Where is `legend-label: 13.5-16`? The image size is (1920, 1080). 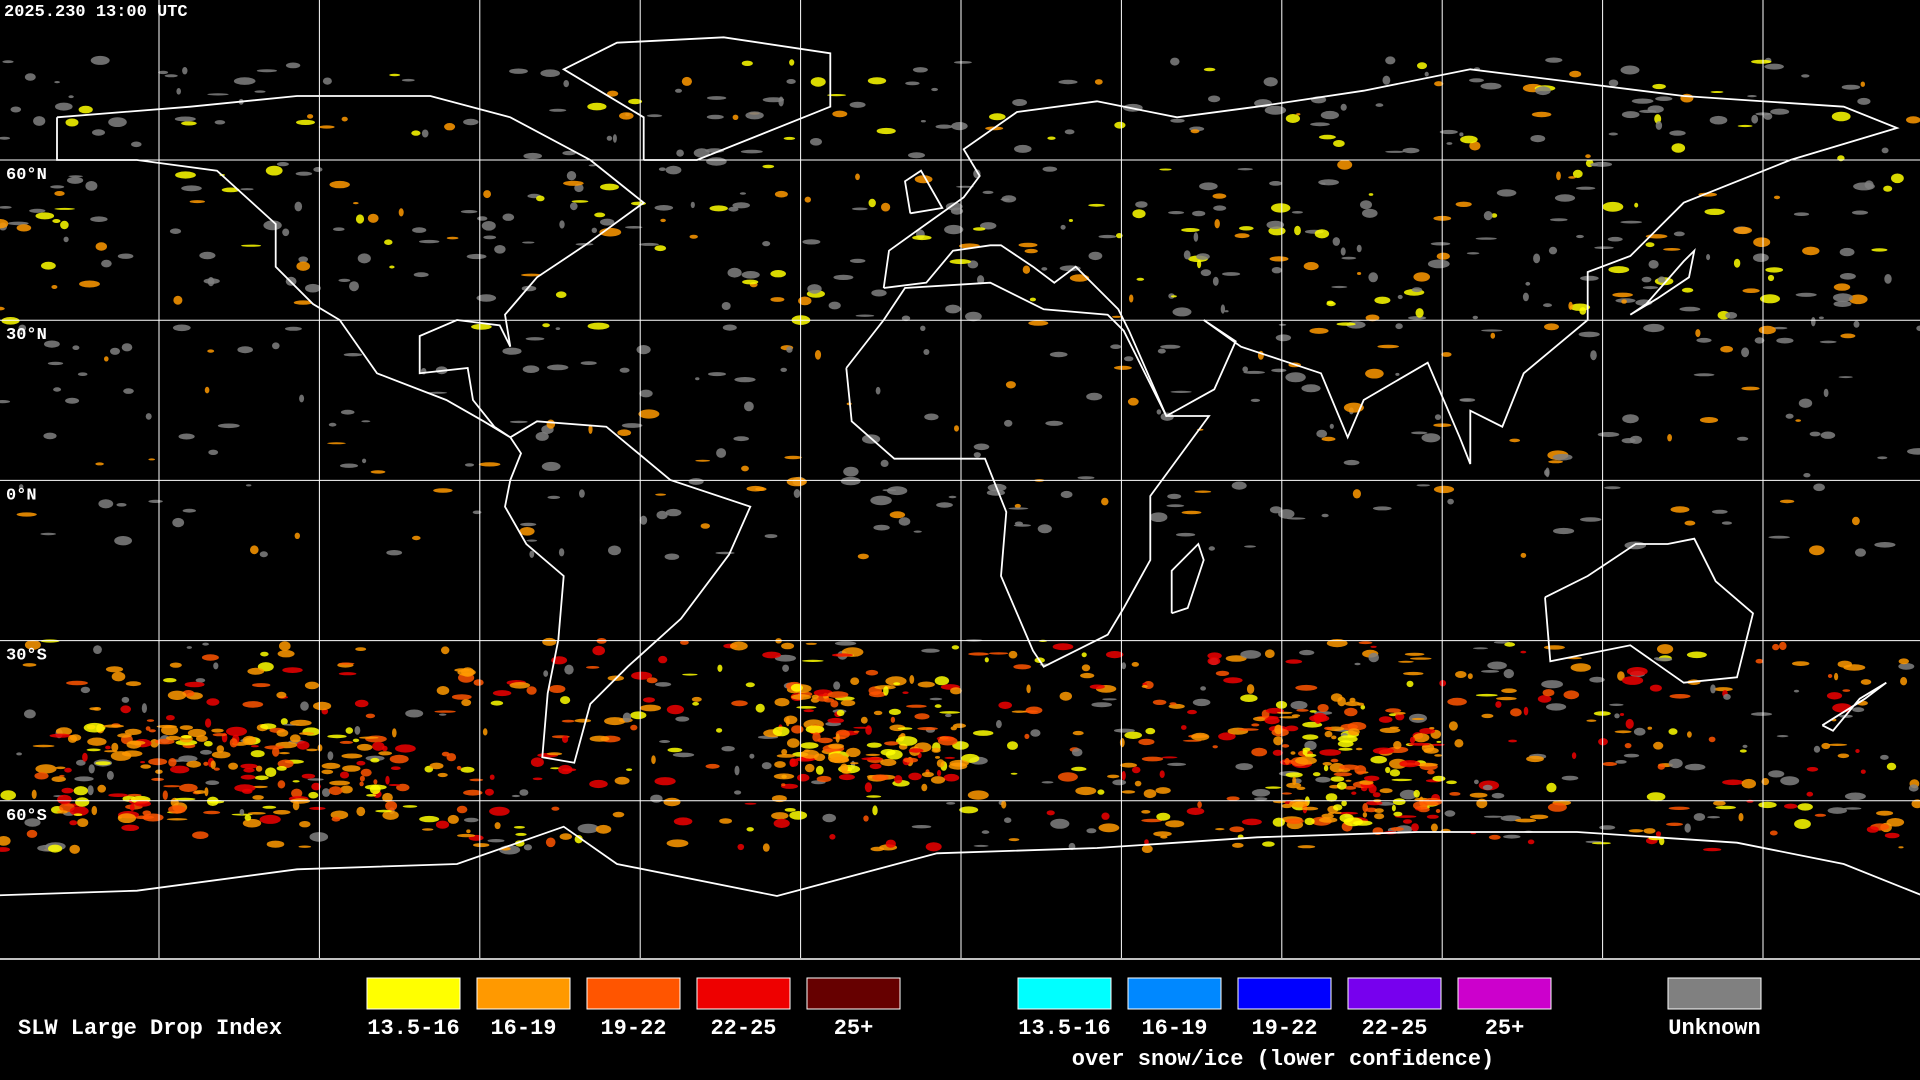 legend-label: 13.5-16 is located at coordinates (1064, 1028).